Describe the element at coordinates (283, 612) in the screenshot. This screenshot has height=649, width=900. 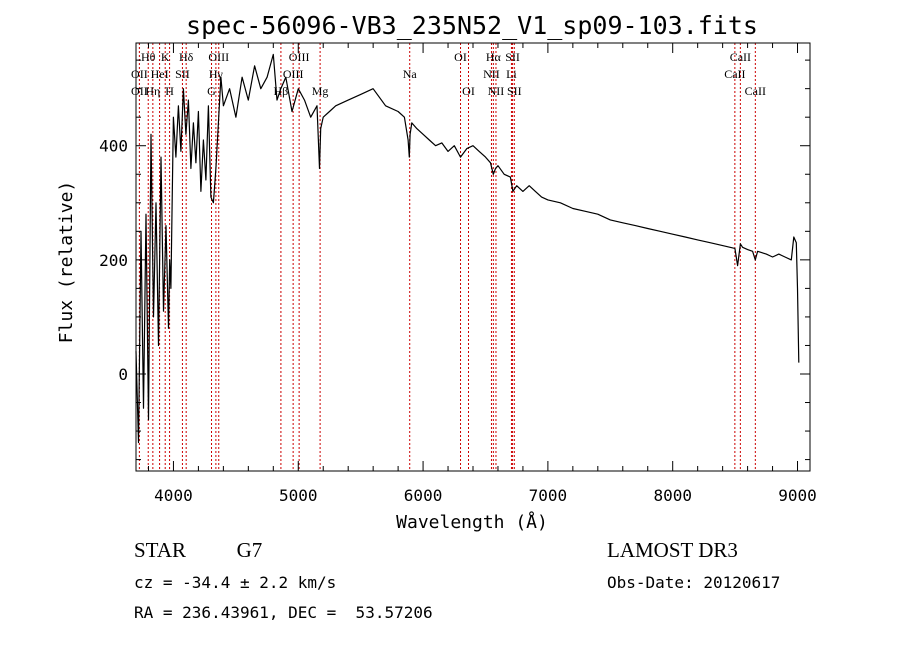
I see `coordinates-text: RA = 236.43961, DEC = 53.57206` at that location.